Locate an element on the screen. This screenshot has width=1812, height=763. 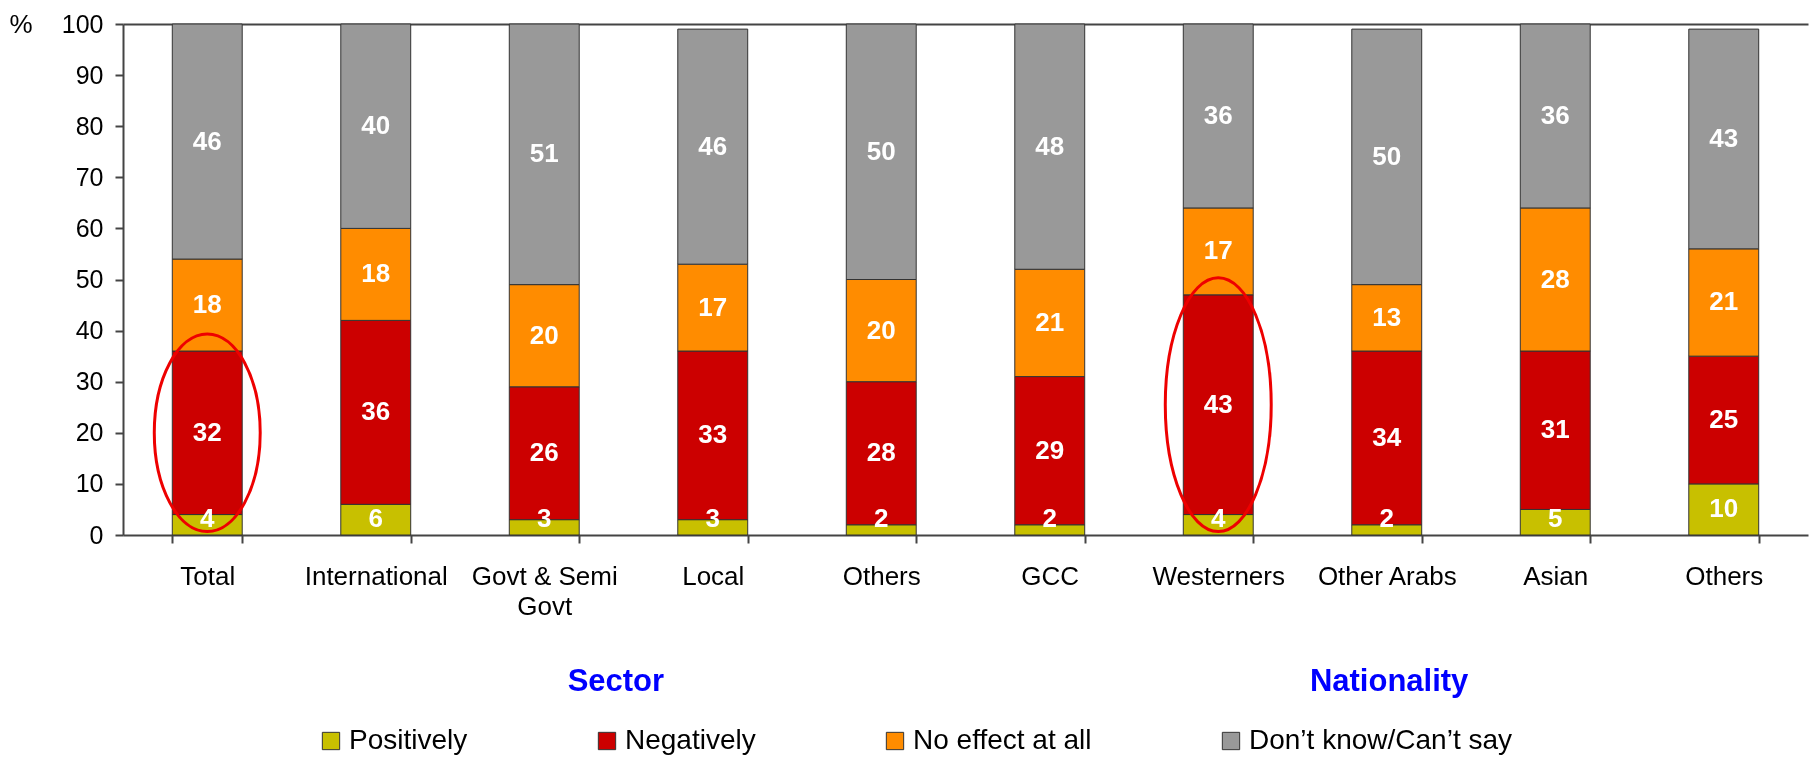
data-label: 51 is located at coordinates (544, 153).